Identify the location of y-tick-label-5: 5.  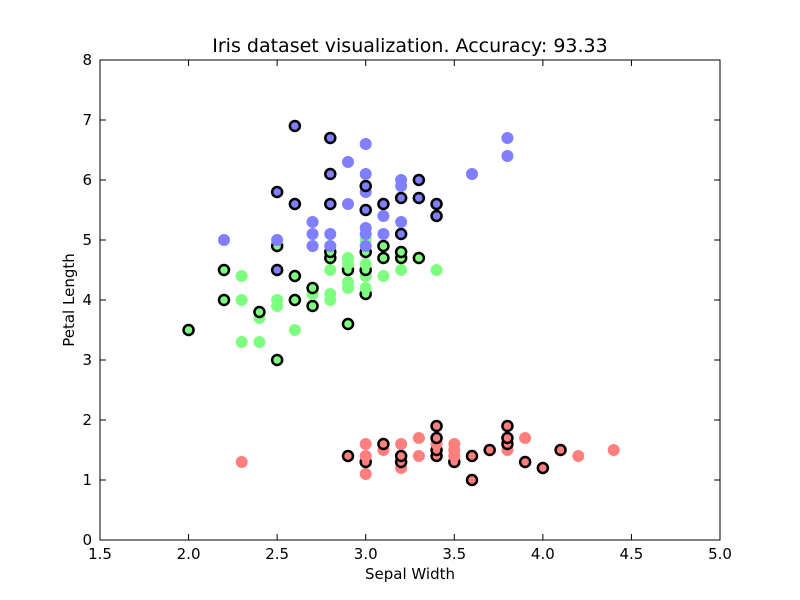
(87, 240).